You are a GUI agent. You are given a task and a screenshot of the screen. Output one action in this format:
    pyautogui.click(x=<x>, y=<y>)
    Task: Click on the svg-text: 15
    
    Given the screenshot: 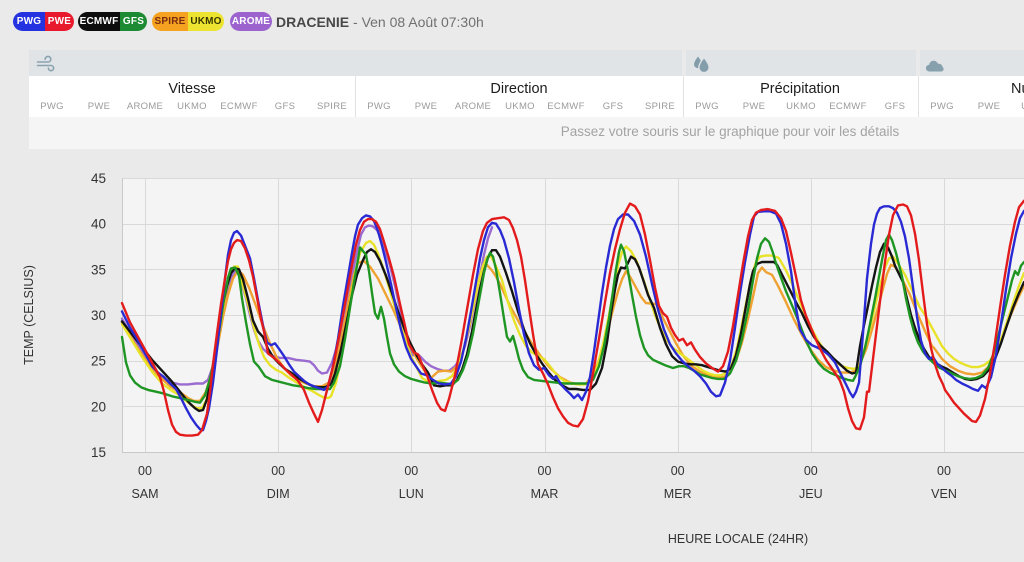 What is the action you would take?
    pyautogui.click(x=98, y=452)
    